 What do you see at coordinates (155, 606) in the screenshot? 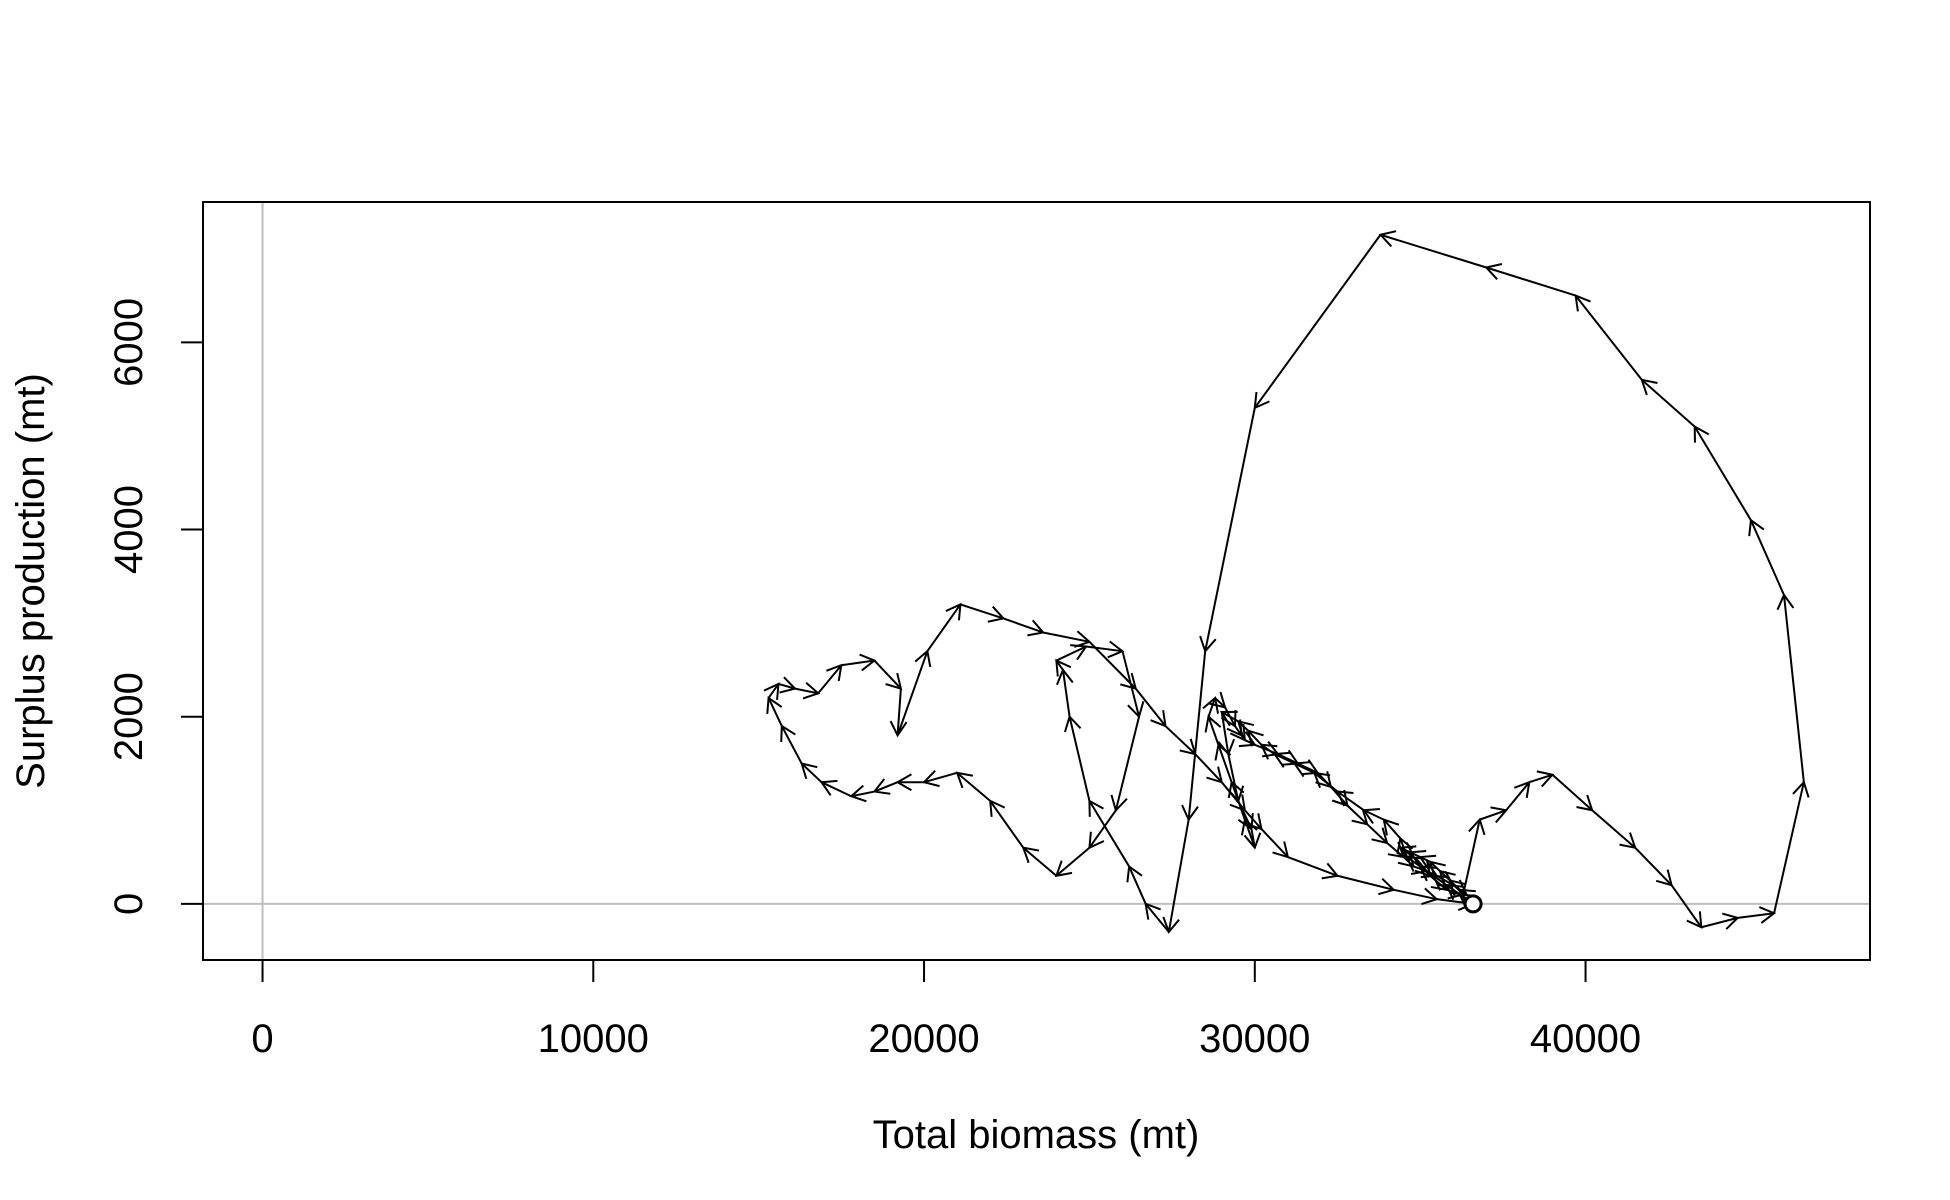
I see `y-axis: 0 2000 4000 6000` at bounding box center [155, 606].